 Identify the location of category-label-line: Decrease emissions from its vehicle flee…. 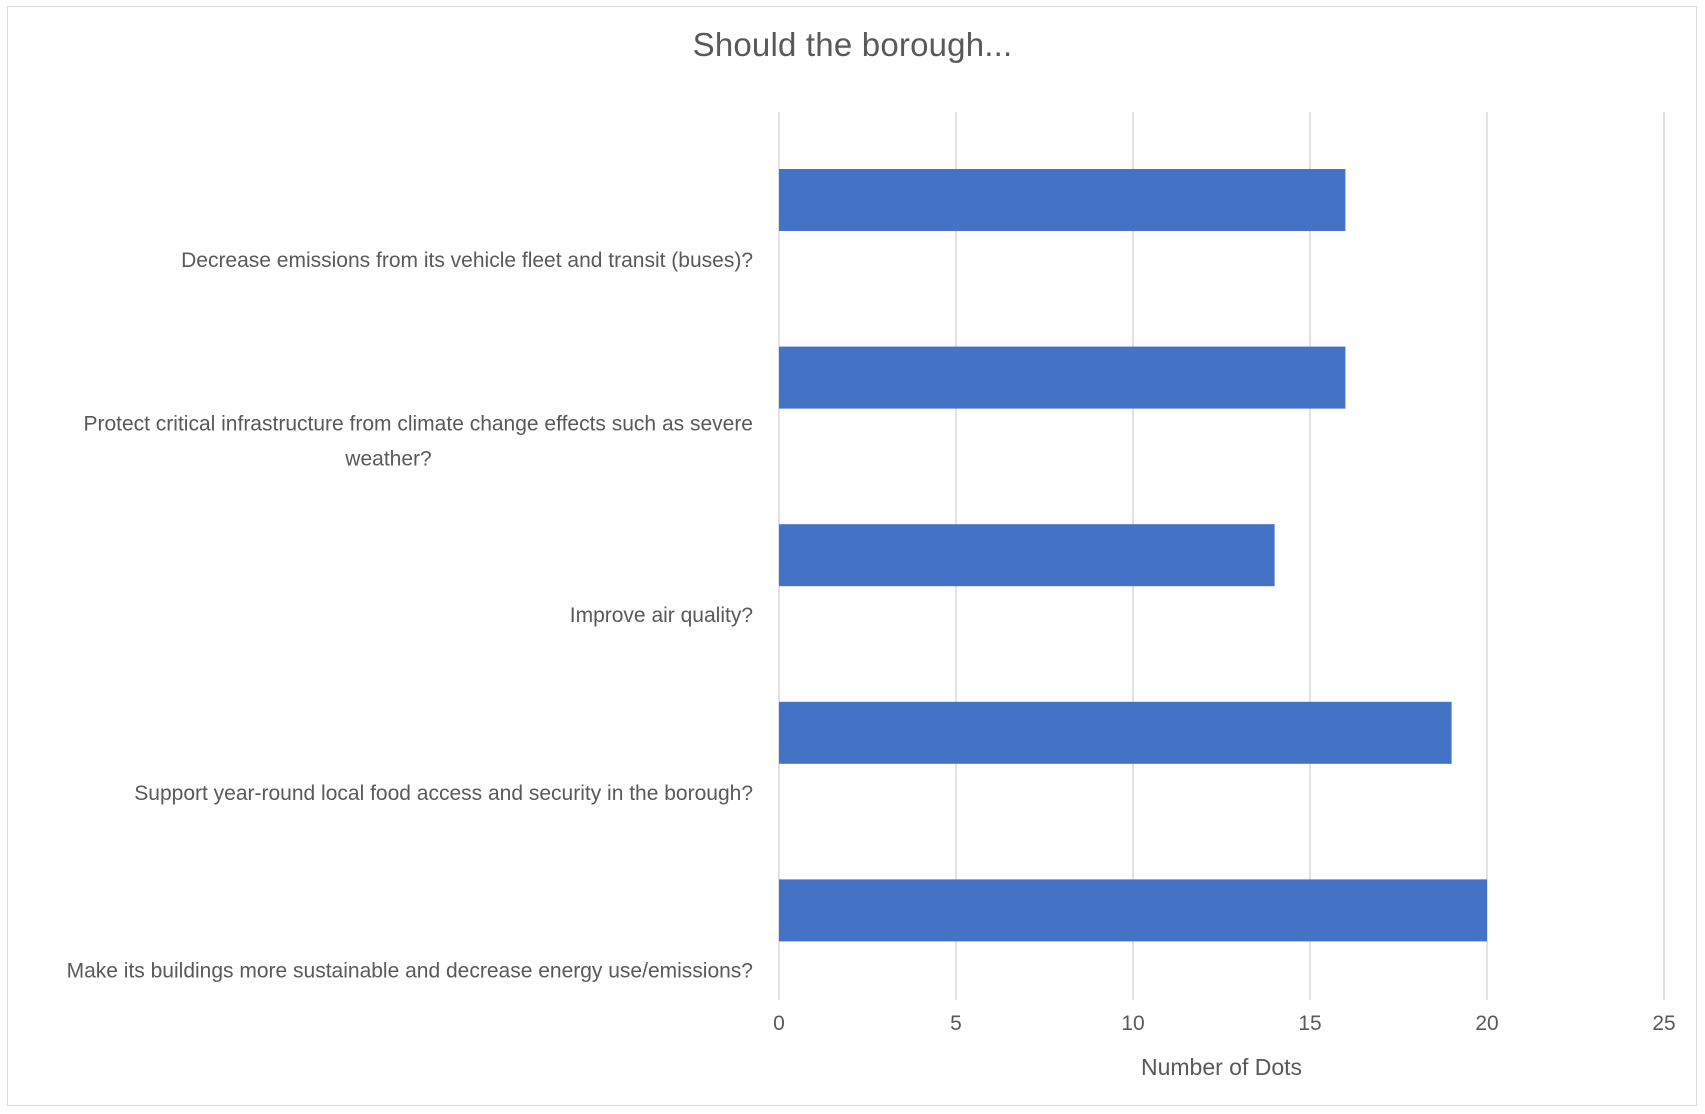
(467, 260).